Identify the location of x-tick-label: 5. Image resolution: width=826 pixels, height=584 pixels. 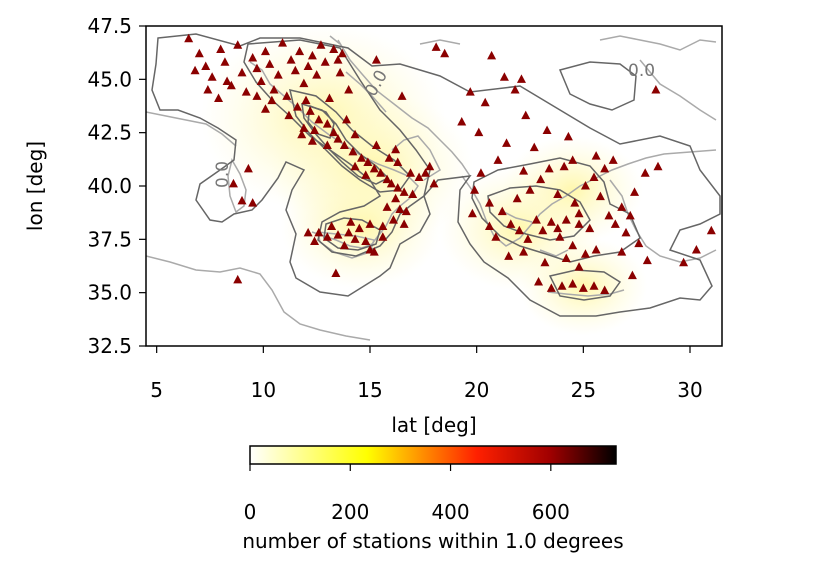
(156, 390).